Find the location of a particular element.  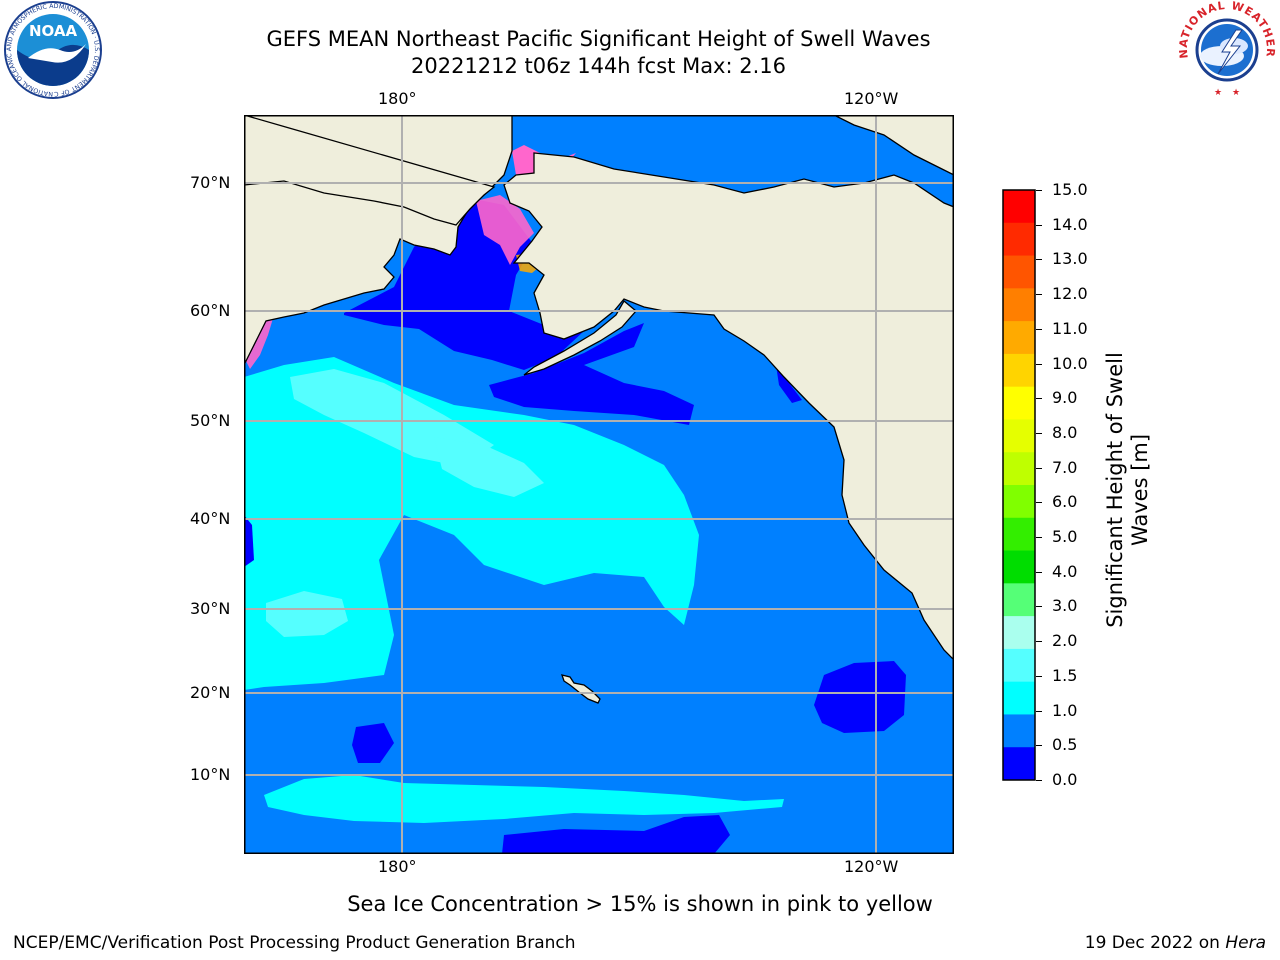

lon-label-top-120w: 120°W is located at coordinates (871, 98).